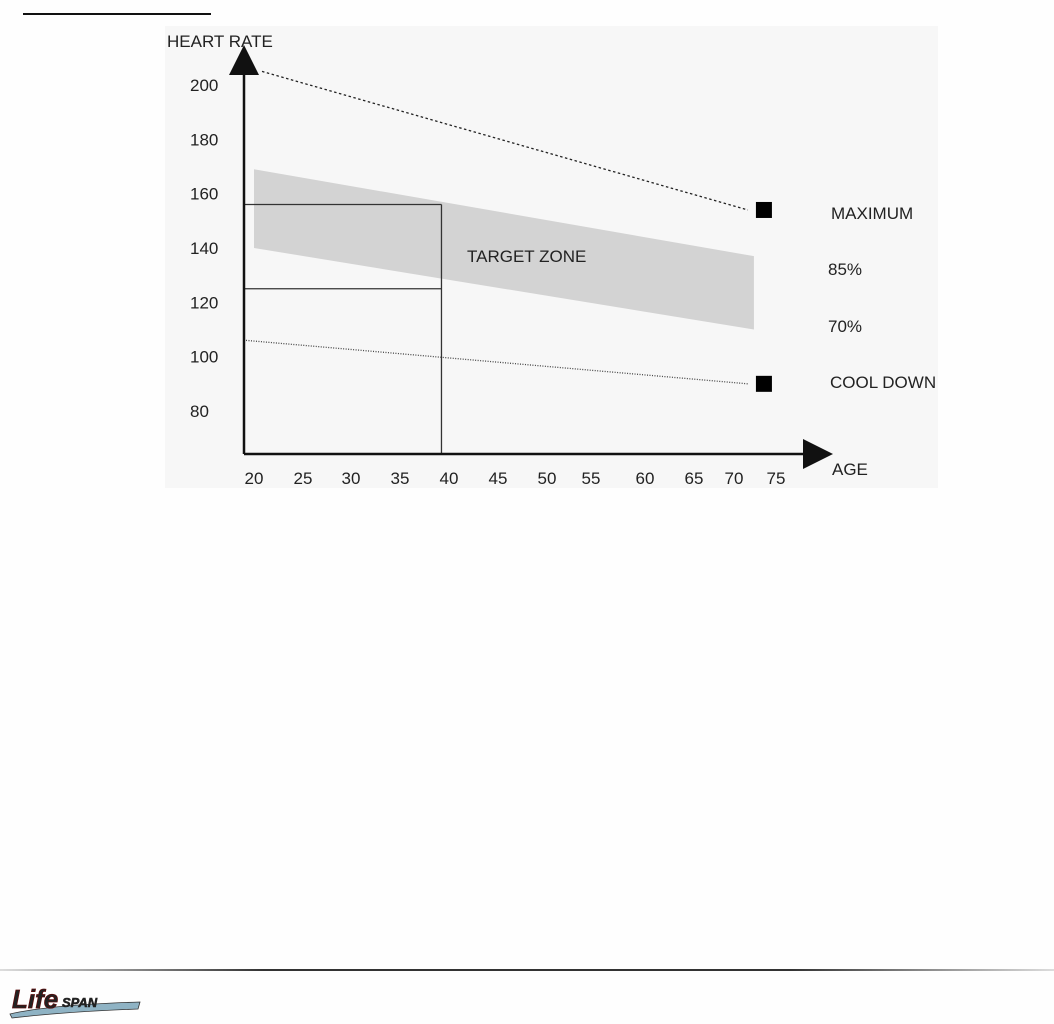 Image resolution: width=1054 pixels, height=1024 pixels. I want to click on y-tick-label: 160, so click(204, 194).